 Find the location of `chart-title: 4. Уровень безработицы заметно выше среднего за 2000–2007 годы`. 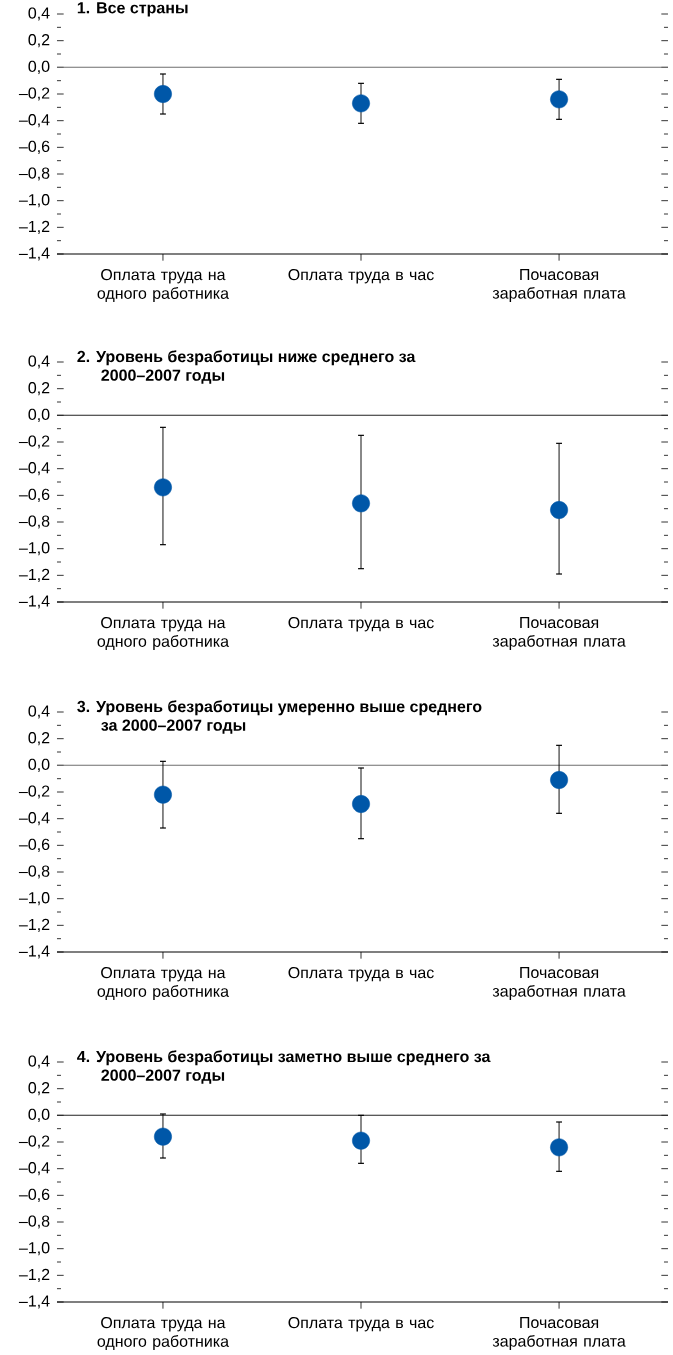

chart-title: 4. Уровень безработицы заметно выше среднего за 2000–2007 годы is located at coordinates (284, 1067).